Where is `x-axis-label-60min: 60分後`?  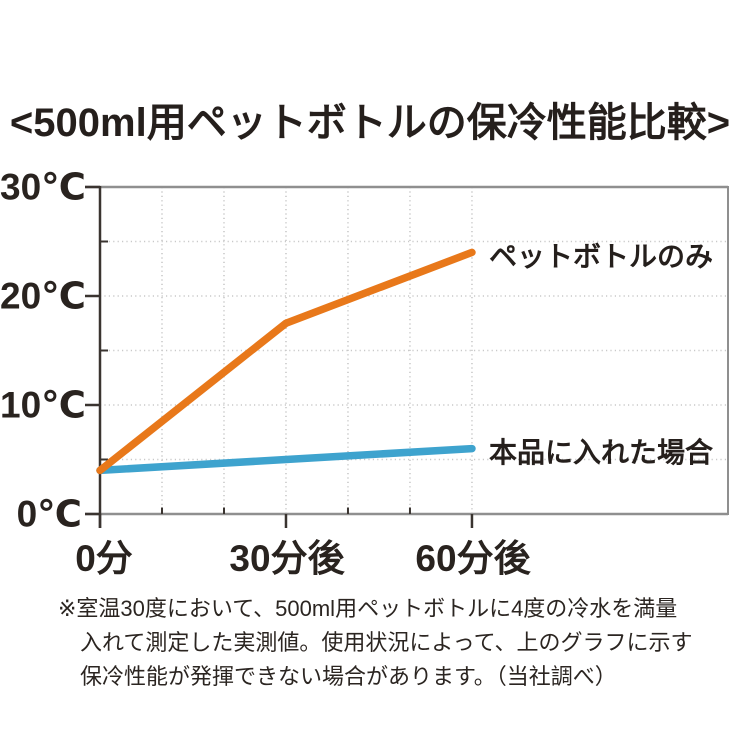
x-axis-label-60min: 60分後 is located at coordinates (473, 558).